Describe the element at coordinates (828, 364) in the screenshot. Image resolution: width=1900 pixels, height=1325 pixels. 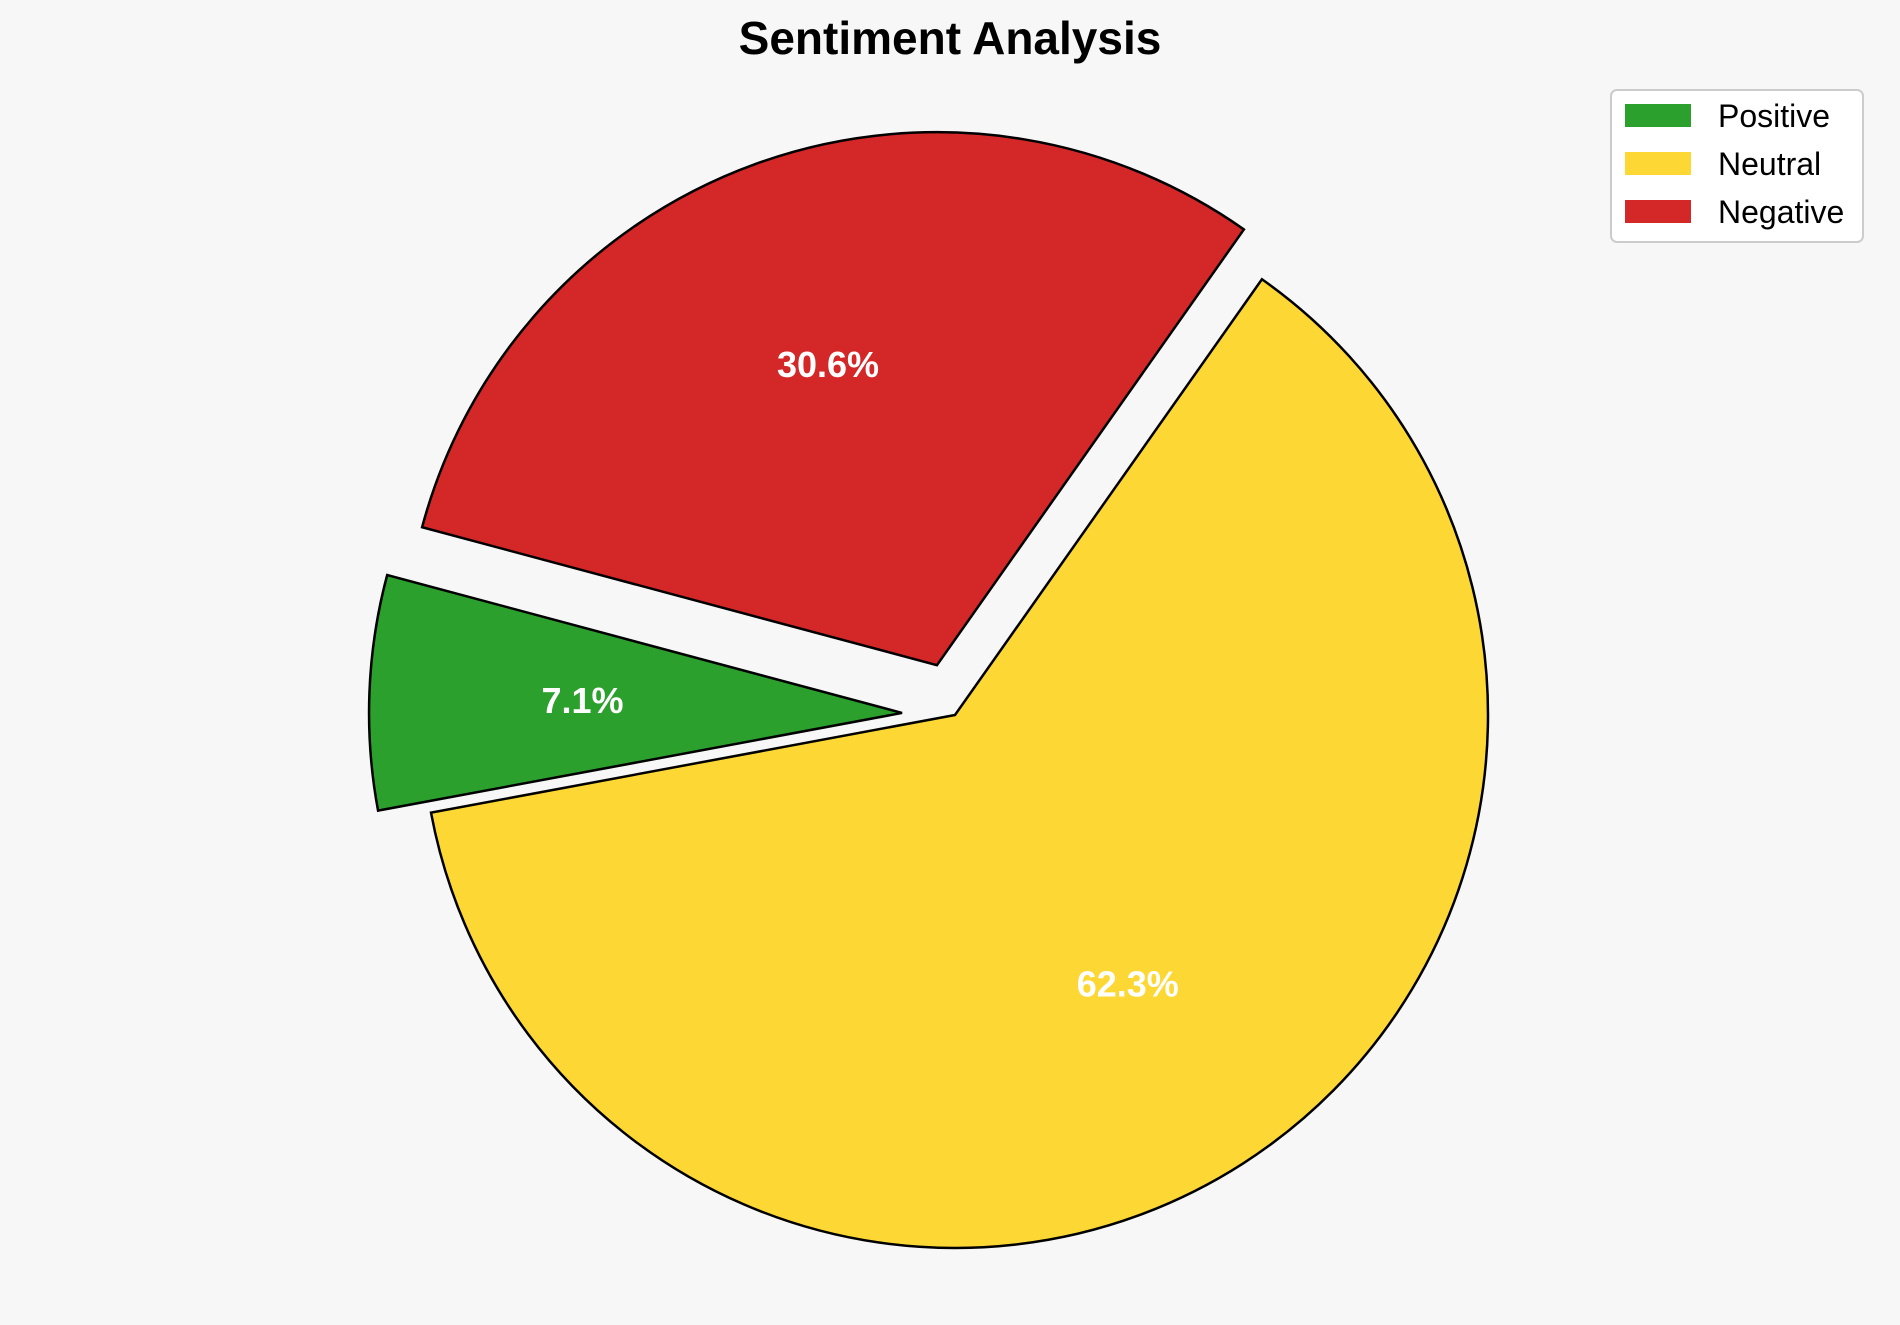
I see `slice-label-negative: 30.6%` at that location.